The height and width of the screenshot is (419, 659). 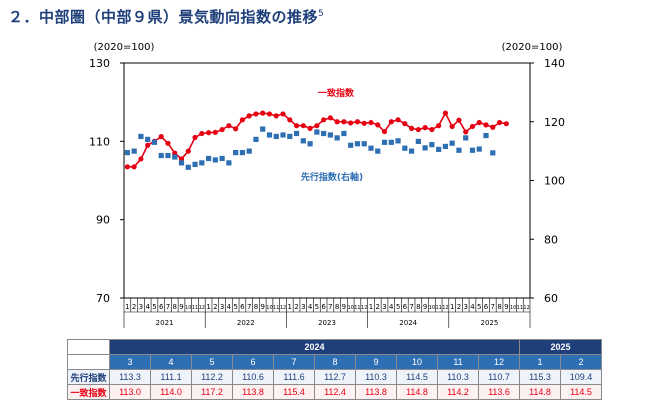 What do you see at coordinates (103, 298) in the screenshot?
I see `left-tick-label: 70` at bounding box center [103, 298].